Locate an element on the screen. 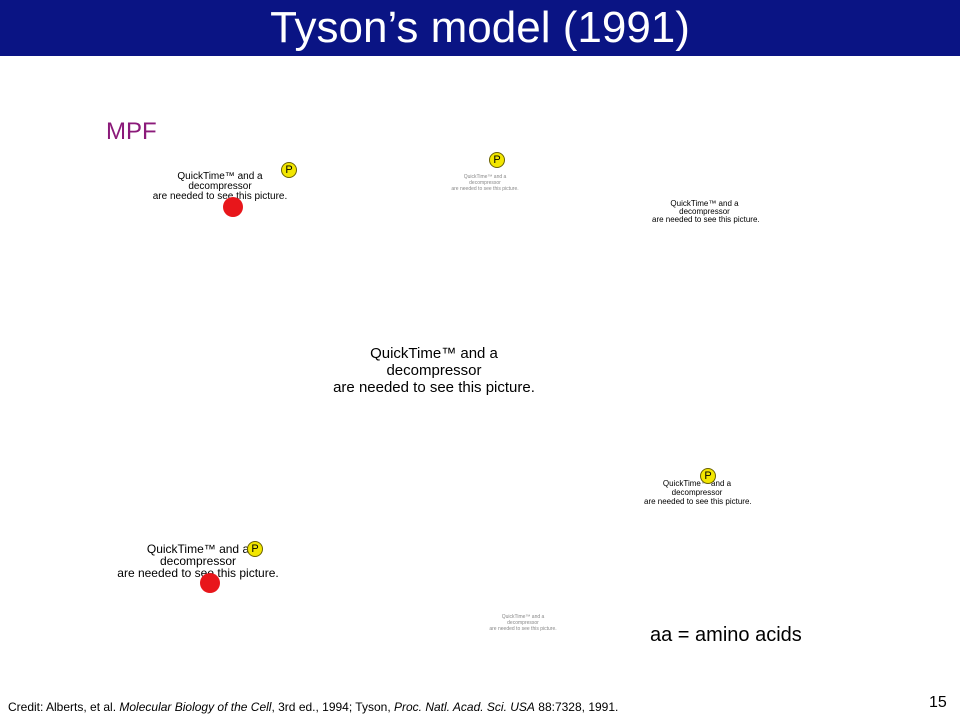 Image resolution: width=960 pixels, height=720 pixels. credit-prefix: Credit: Alberts, et al. is located at coordinates (64, 707).